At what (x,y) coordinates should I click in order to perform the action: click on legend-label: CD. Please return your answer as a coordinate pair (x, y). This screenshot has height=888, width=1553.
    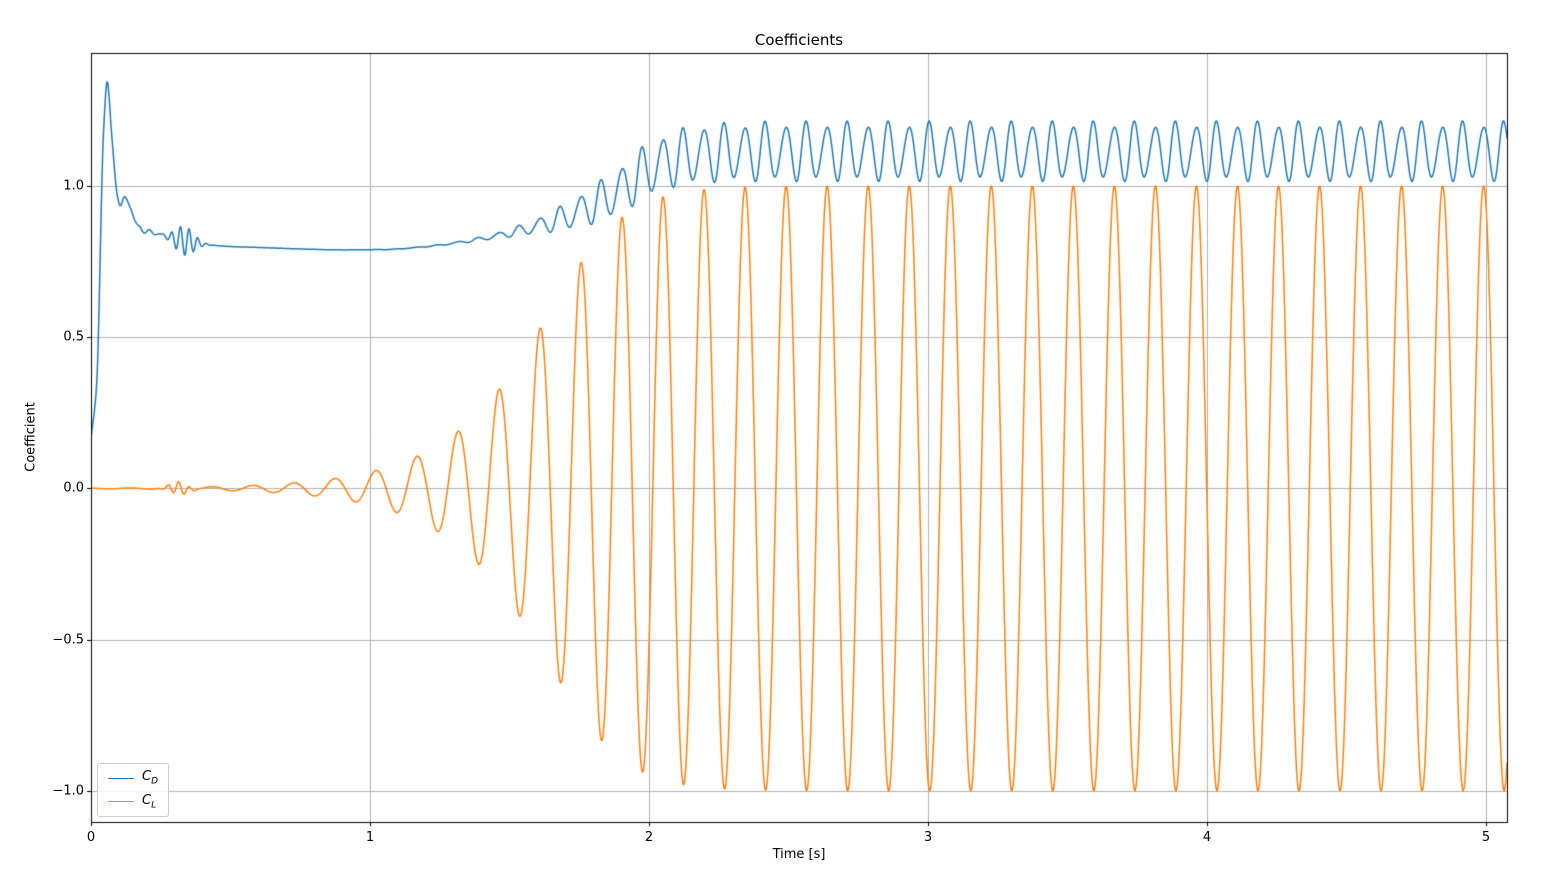
    Looking at the image, I should click on (150, 778).